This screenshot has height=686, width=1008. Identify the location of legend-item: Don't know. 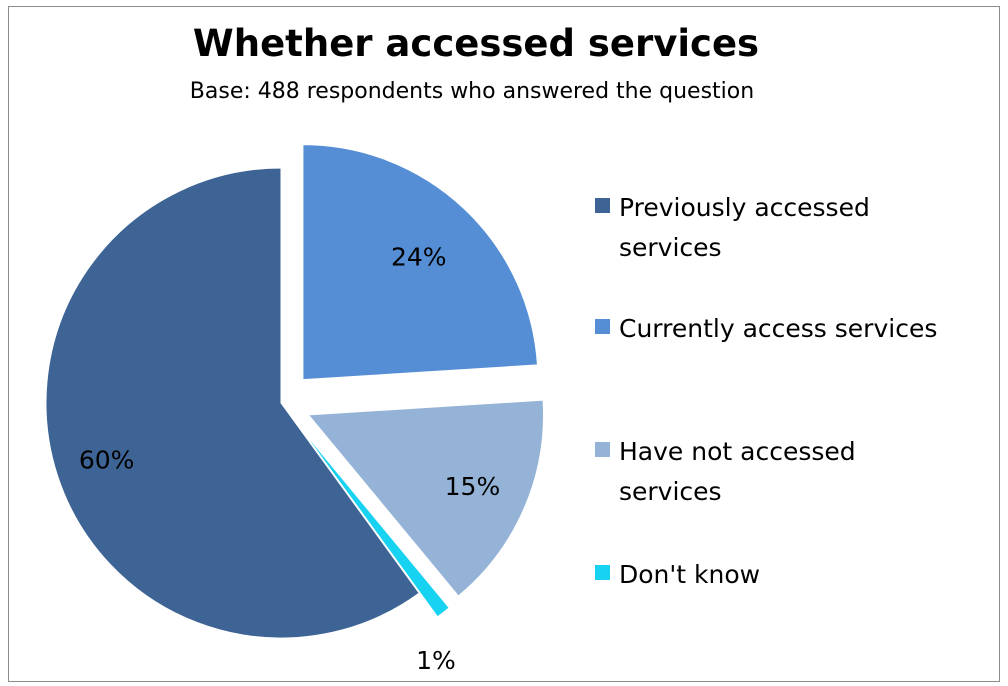
(677, 574).